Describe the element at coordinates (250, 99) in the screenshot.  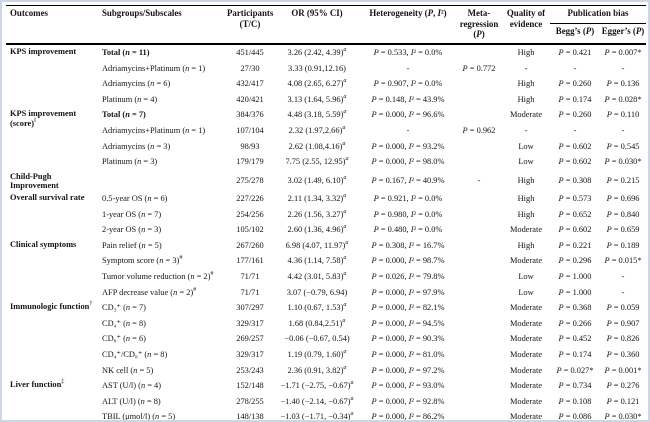
I see `cell-participants: 420/421` at that location.